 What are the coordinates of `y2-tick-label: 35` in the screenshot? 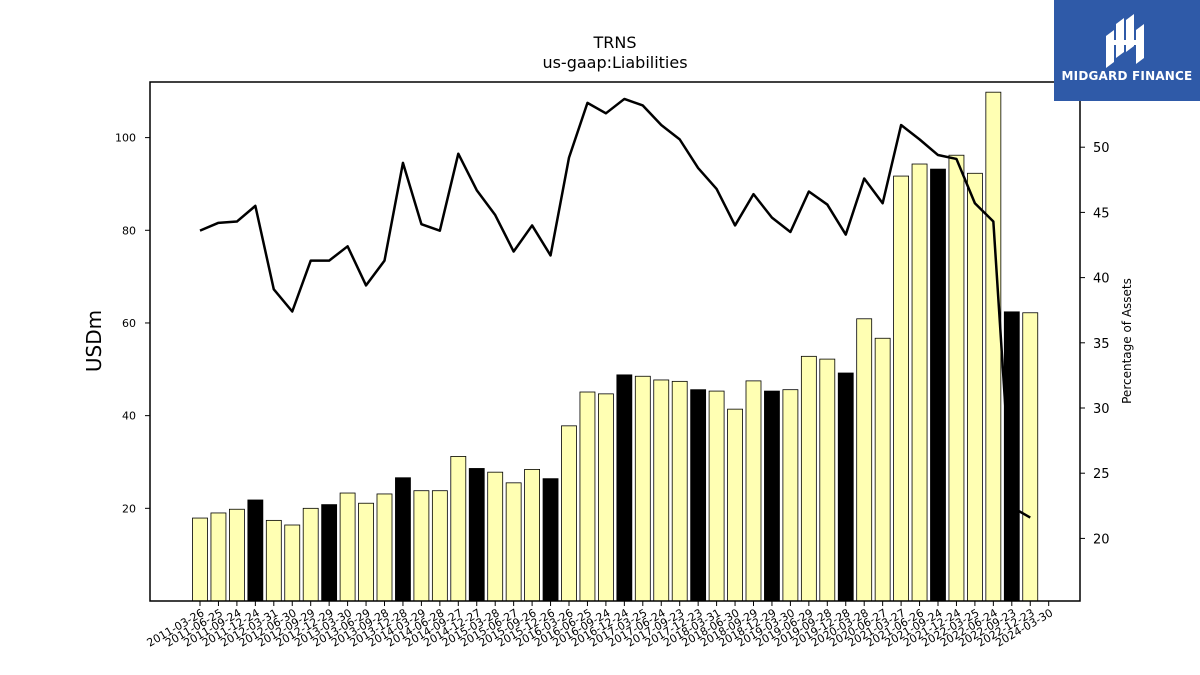 It's located at (1101, 344).